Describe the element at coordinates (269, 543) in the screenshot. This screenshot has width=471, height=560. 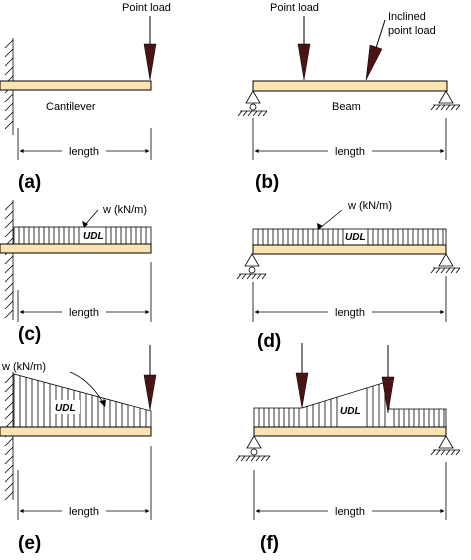
I see `caption-f: (f)` at that location.